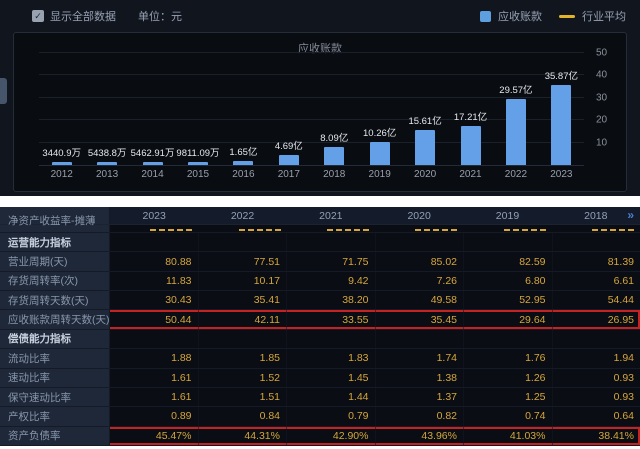  I want to click on table-row: 速动比率 1.61 1.52 1.45 1.38 1.26 0.93, so click(320, 378).